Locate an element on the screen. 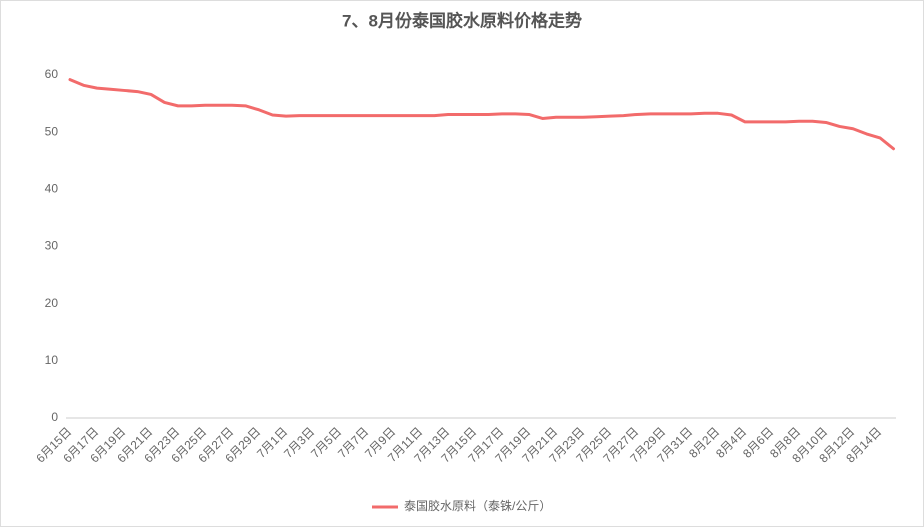 This screenshot has height=527, width=924. y-tick-label: 10 is located at coordinates (52, 360).